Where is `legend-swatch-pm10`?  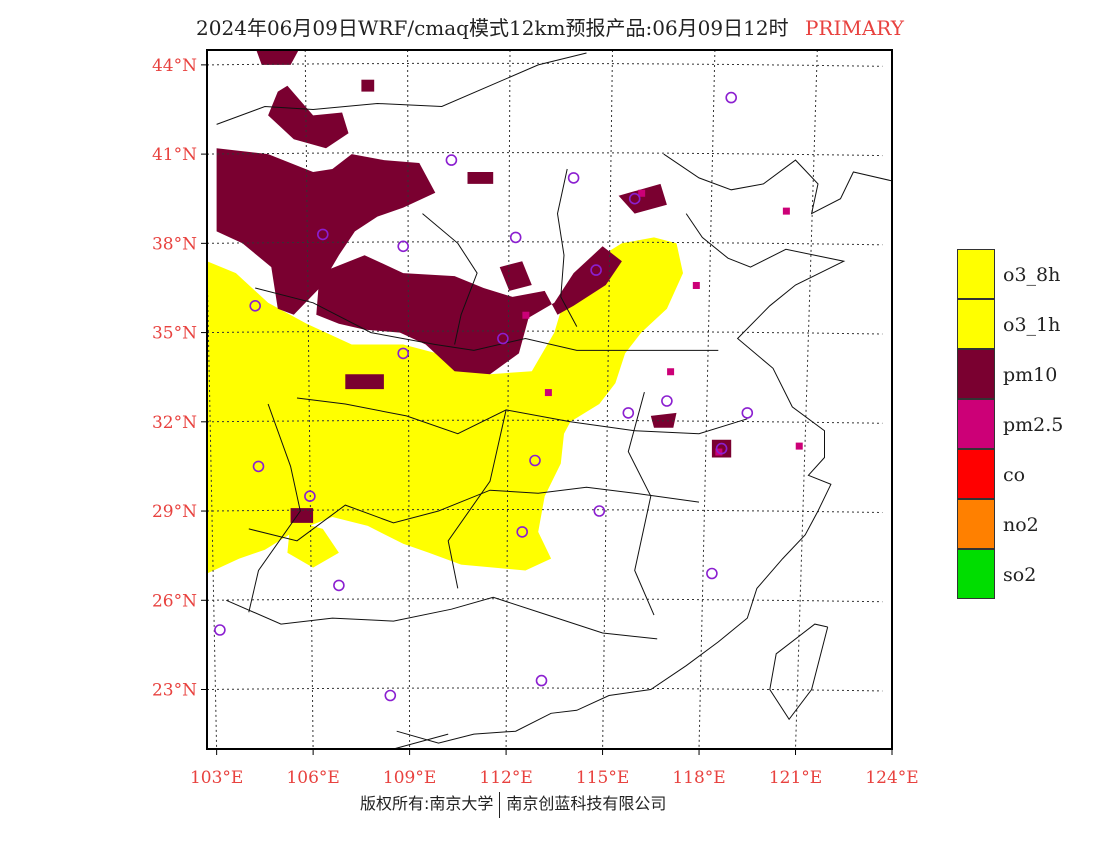
legend-swatch-pm10 is located at coordinates (976, 374).